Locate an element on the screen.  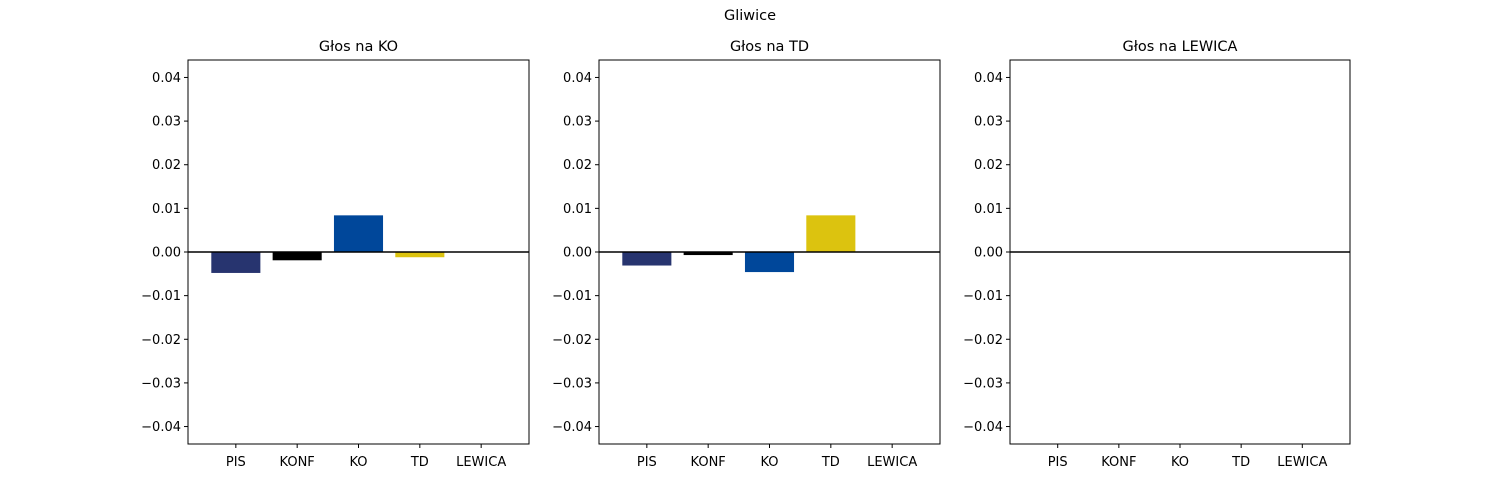
panel-title: Głos na TD is located at coordinates (769, 47).